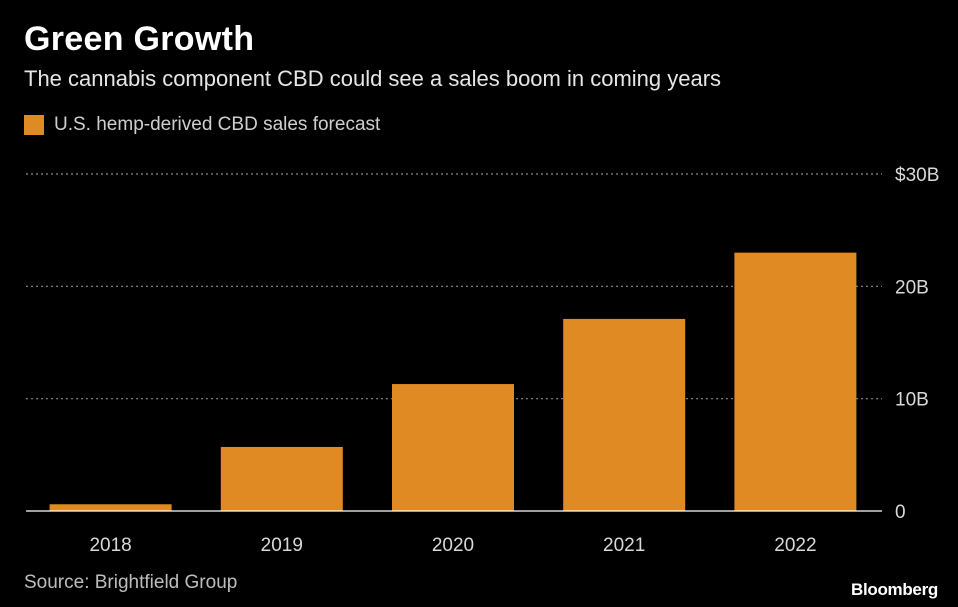  Describe the element at coordinates (282, 545) in the screenshot. I see `x-tick-label: 2019` at that location.